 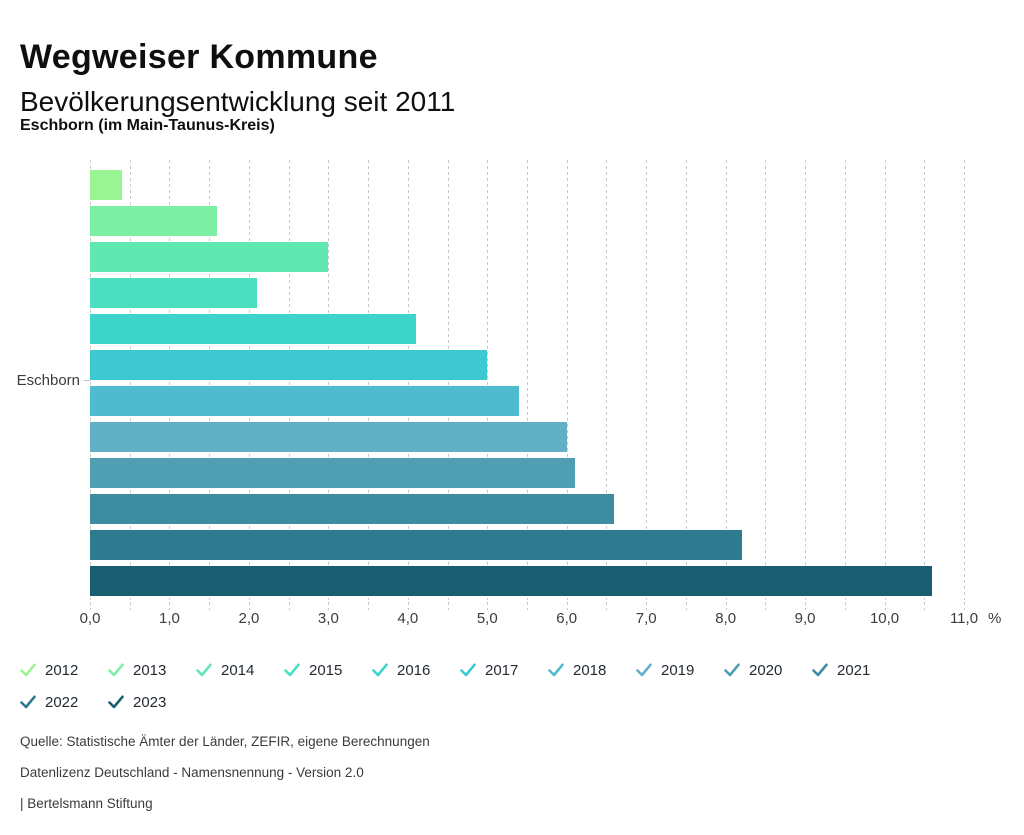 I want to click on bar-2018, so click(x=305, y=401).